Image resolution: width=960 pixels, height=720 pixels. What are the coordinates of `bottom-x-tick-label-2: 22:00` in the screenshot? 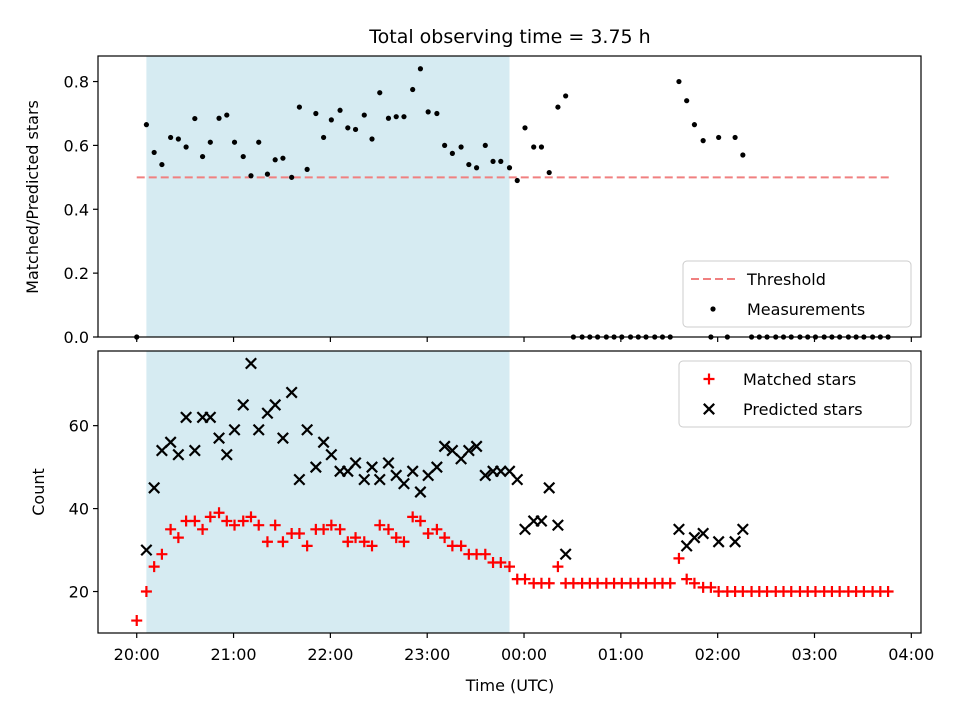 It's located at (330, 654).